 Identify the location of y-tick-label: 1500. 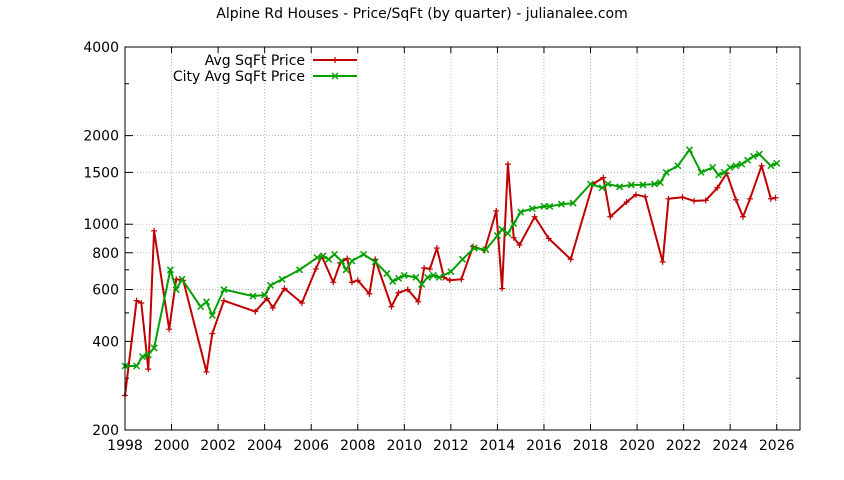
(101, 173).